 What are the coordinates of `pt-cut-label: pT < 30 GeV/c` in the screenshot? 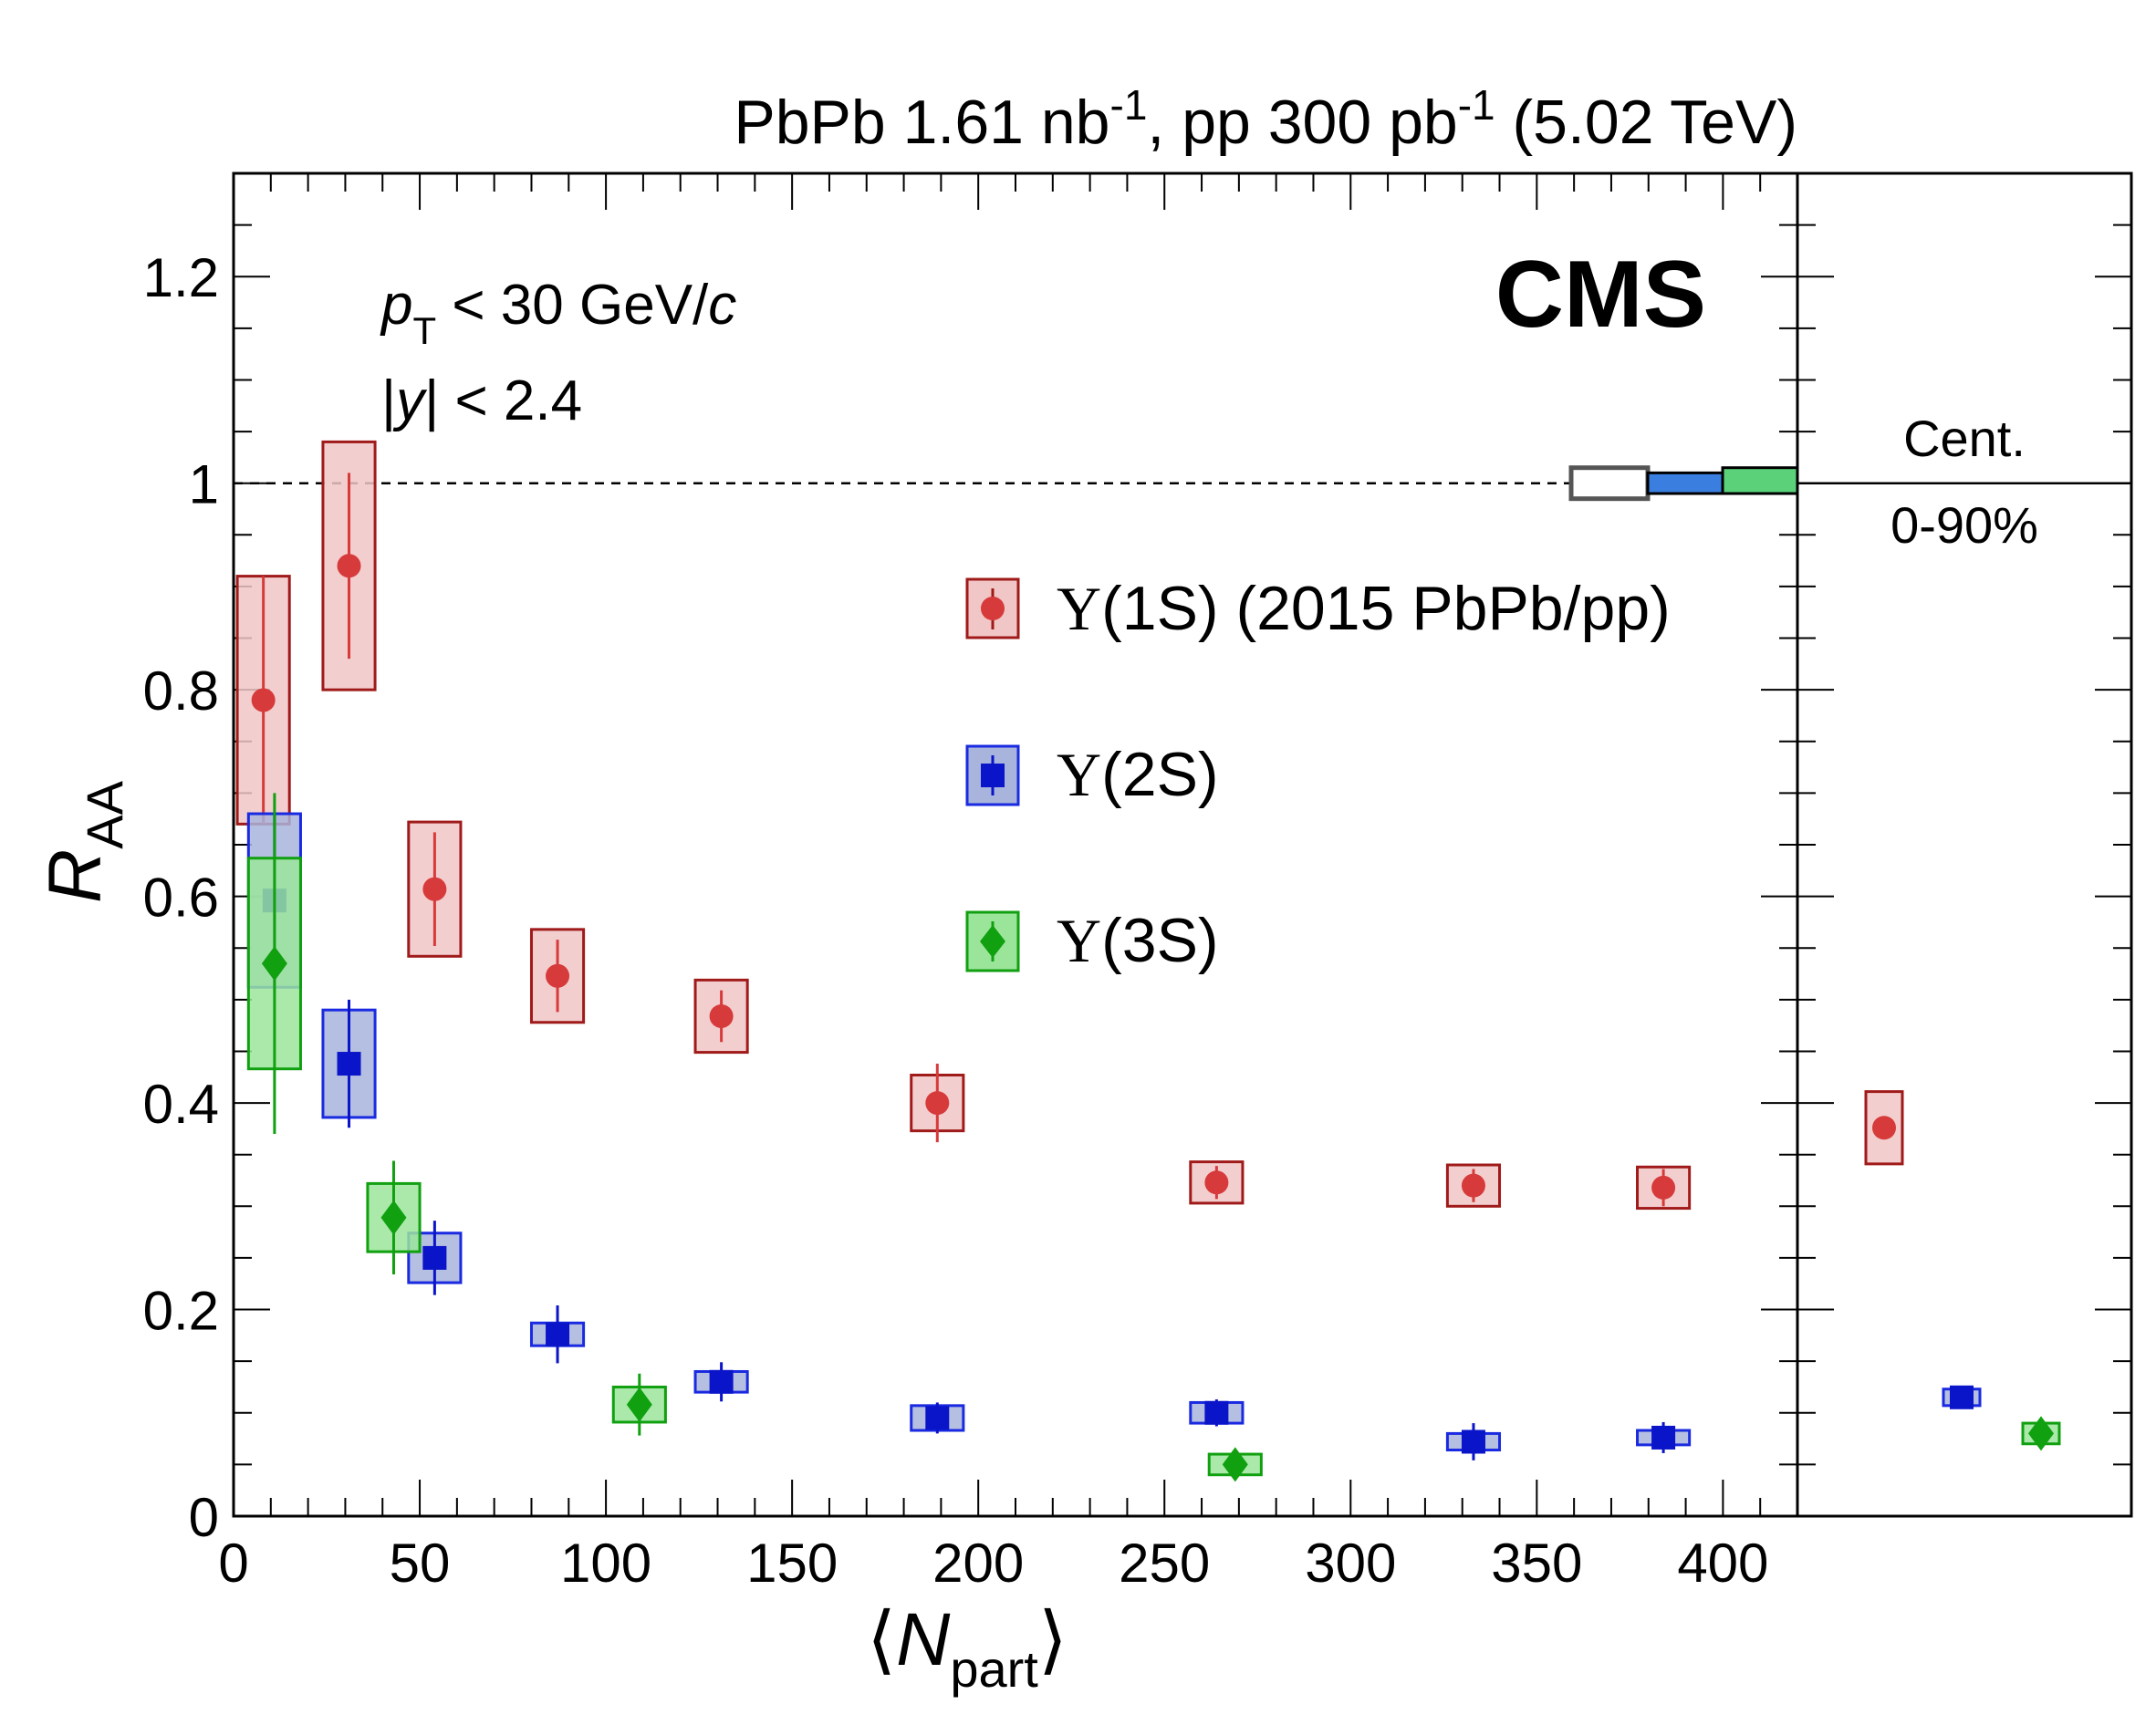 It's located at (558, 313).